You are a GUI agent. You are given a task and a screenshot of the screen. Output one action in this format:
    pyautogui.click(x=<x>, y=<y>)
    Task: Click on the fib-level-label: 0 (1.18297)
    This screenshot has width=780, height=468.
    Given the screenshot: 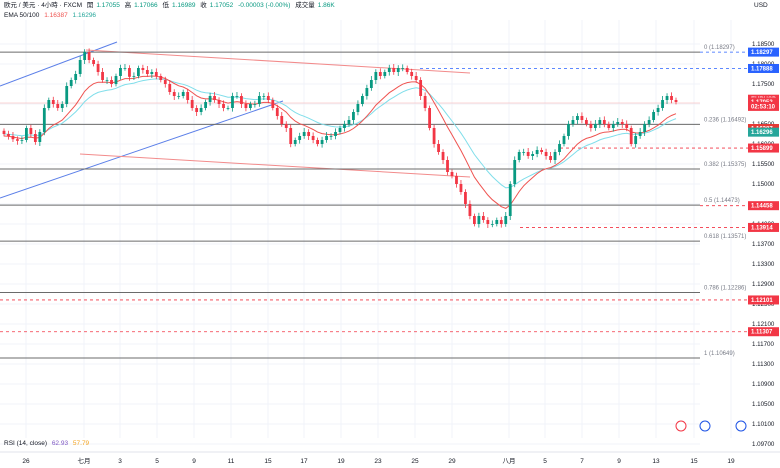 What is the action you would take?
    pyautogui.click(x=719, y=48)
    